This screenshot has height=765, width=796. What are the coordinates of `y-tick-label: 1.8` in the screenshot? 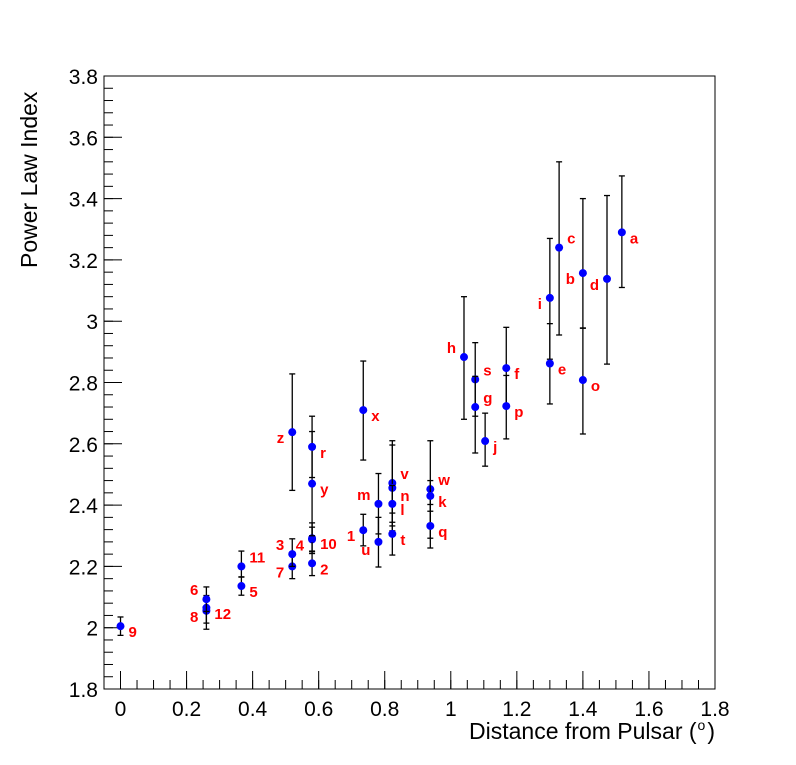 It's located at (83, 690).